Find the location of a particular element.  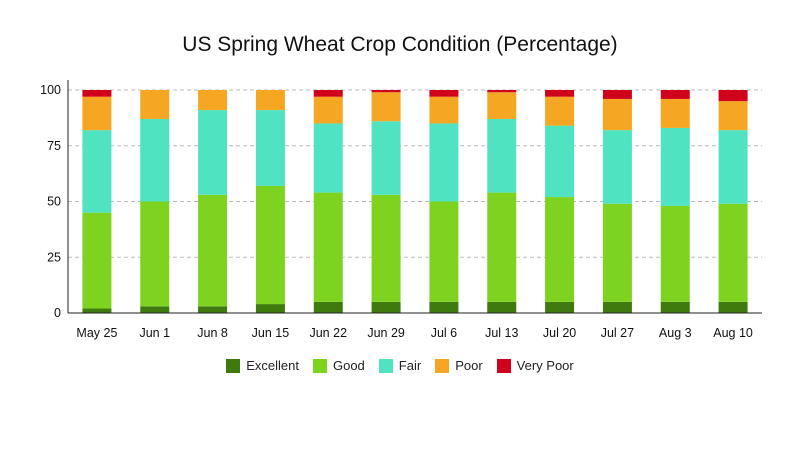

legend-item-fair: Fair is located at coordinates (400, 365).